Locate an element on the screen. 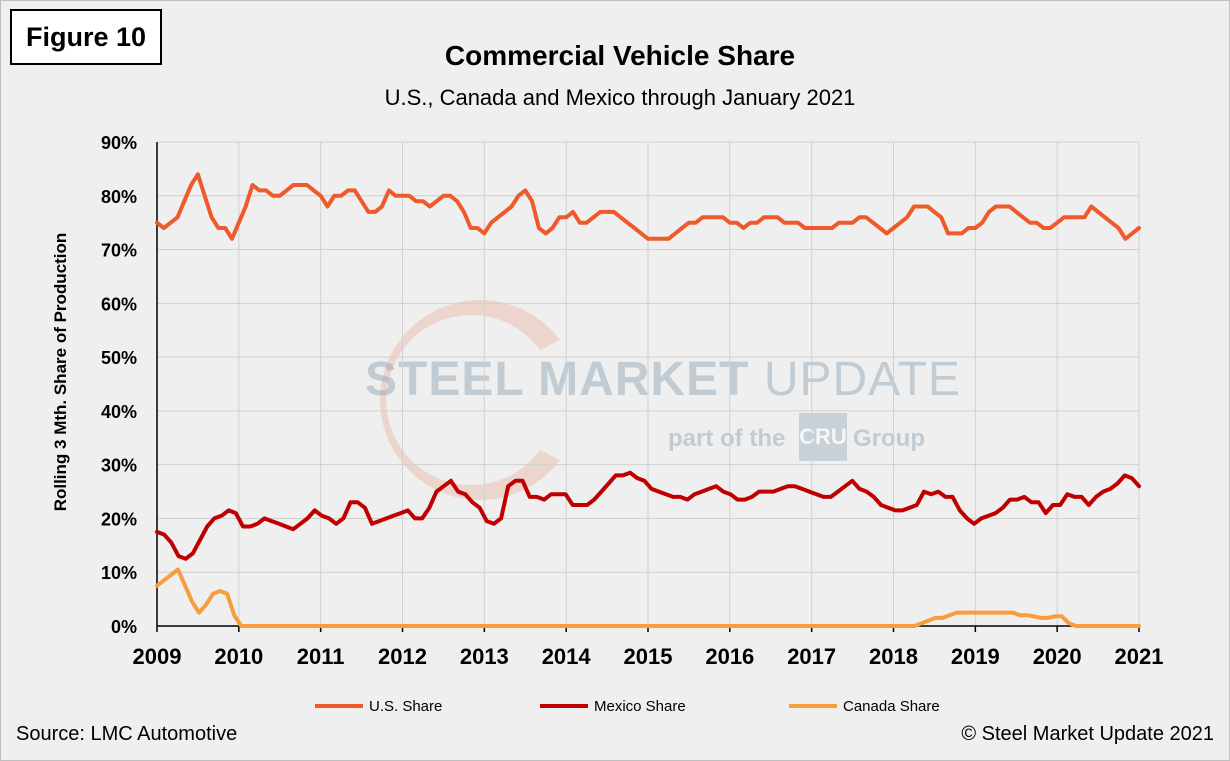 This screenshot has width=1230, height=761. watermark-logo-text: STEEL MARKET UPDATE is located at coordinates (663, 379).